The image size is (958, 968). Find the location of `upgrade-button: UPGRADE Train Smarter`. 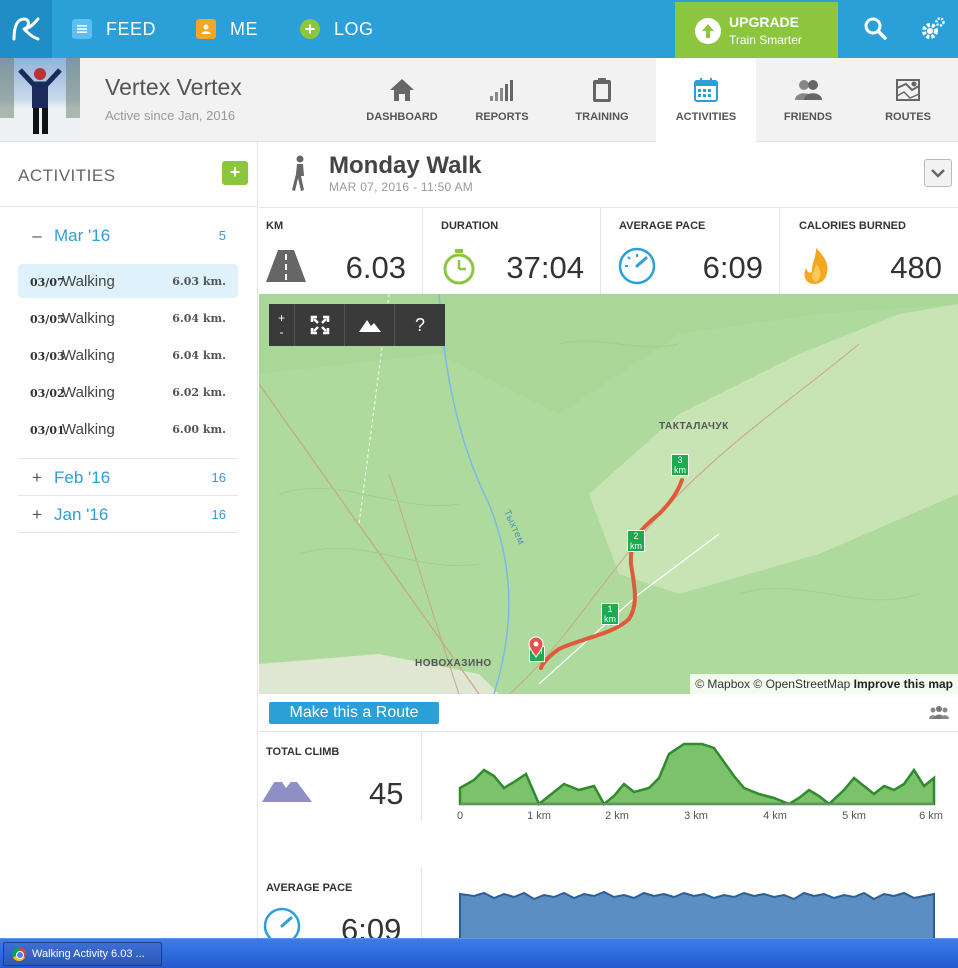

upgrade-button: UPGRADE Train Smarter is located at coordinates (756, 30).